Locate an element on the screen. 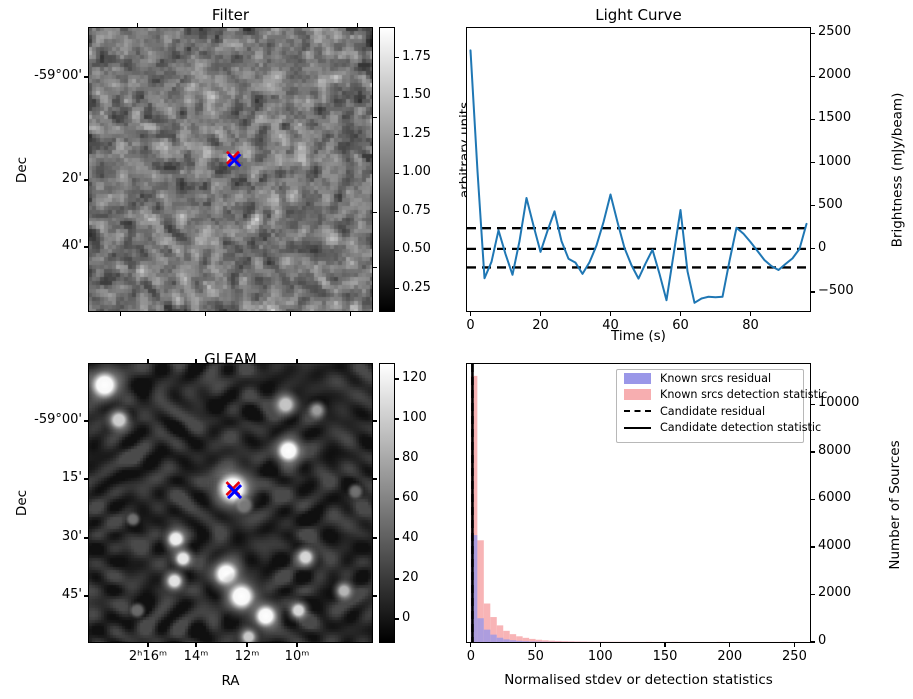 Image resolution: width=913 pixels, height=699 pixels. histogram-y-tick: 2000 is located at coordinates (835, 593).